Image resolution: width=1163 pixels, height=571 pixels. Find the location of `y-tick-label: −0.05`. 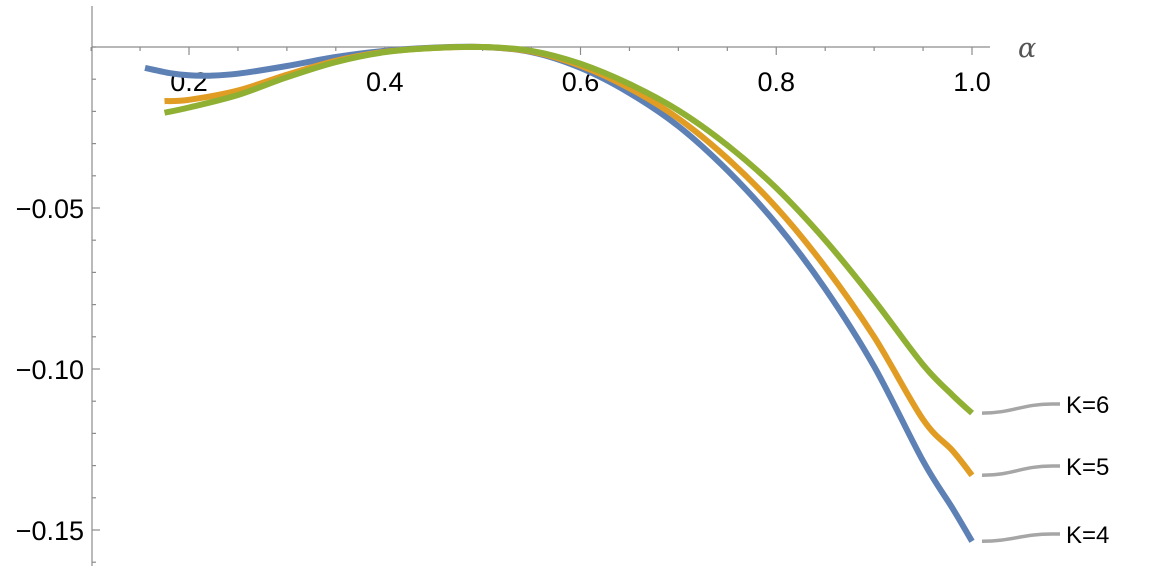

y-tick-label: −0.05 is located at coordinates (50, 209).